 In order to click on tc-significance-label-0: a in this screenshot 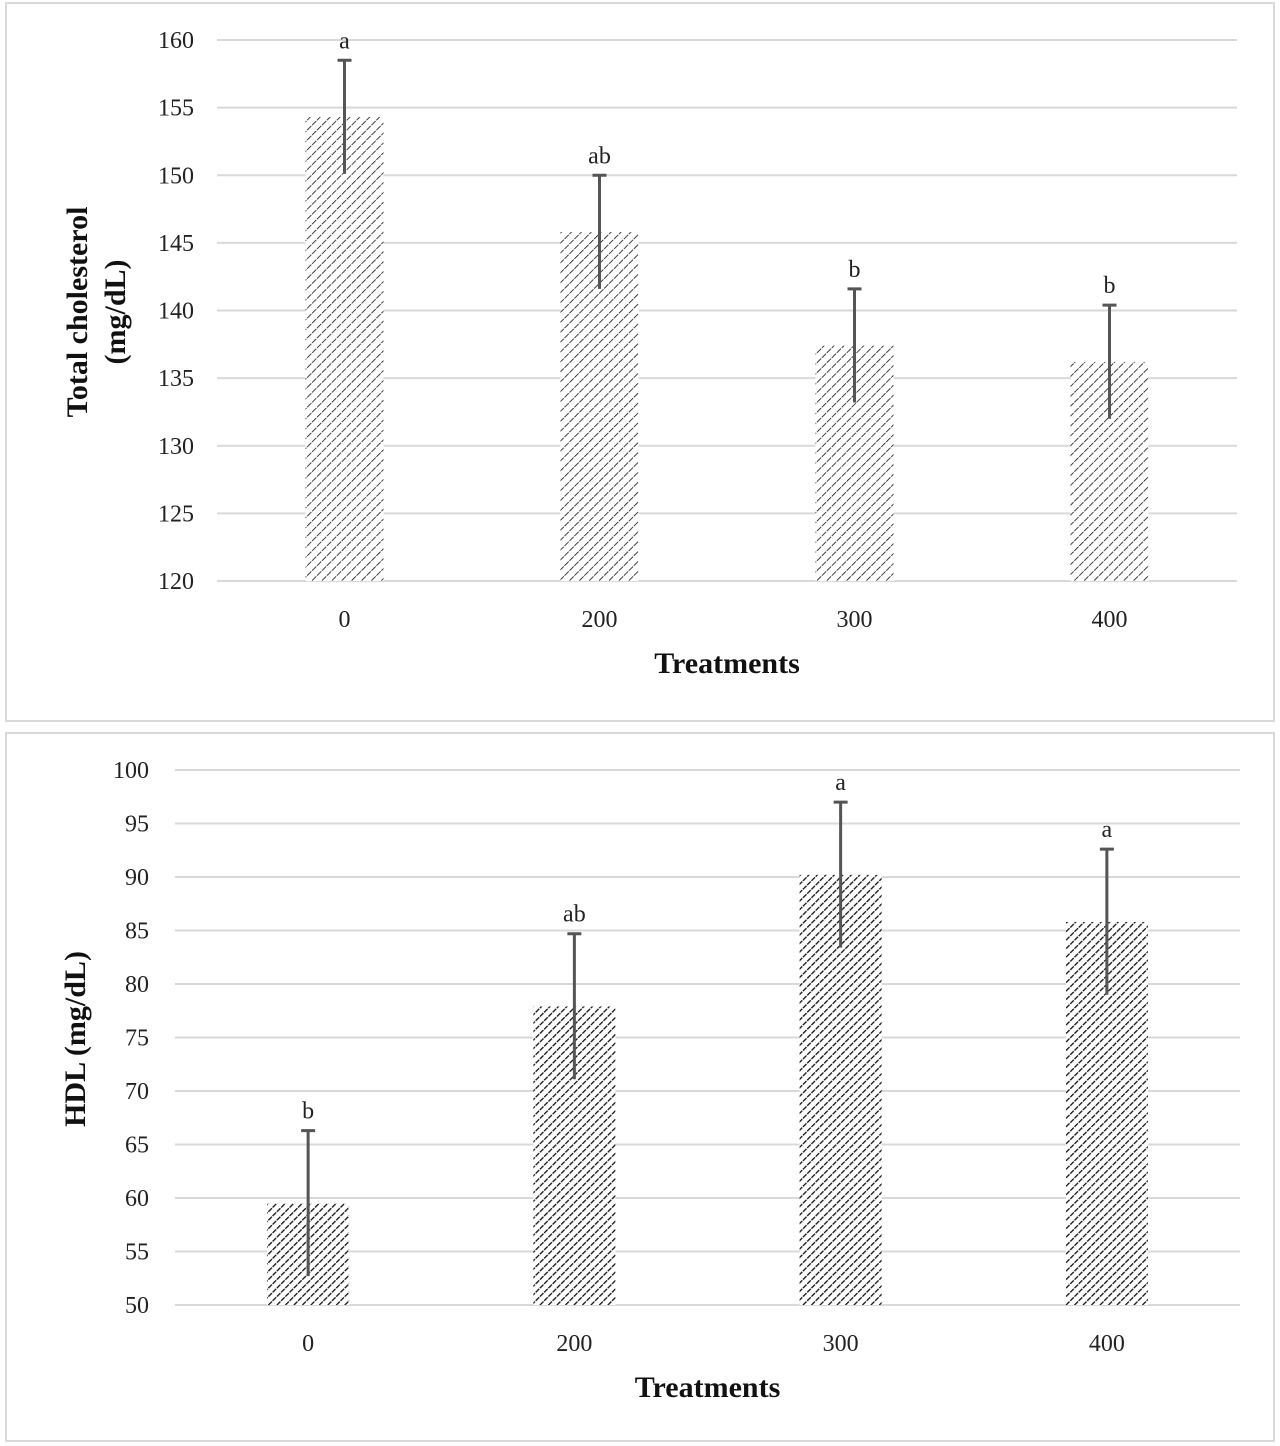, I will do `click(344, 41)`.